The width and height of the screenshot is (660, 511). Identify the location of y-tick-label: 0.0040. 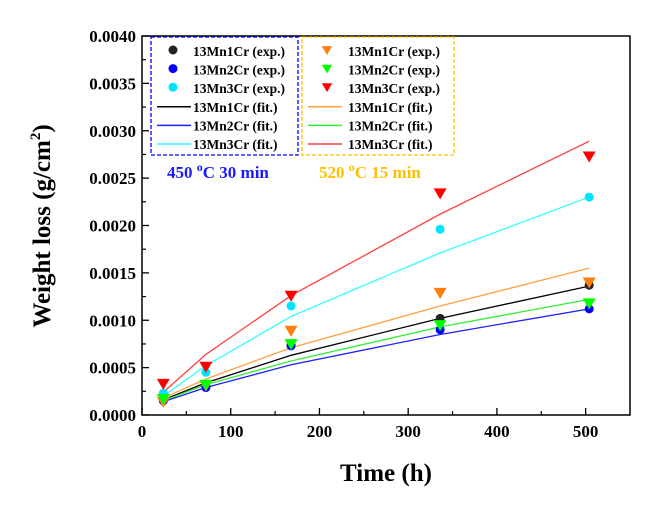
(112, 36).